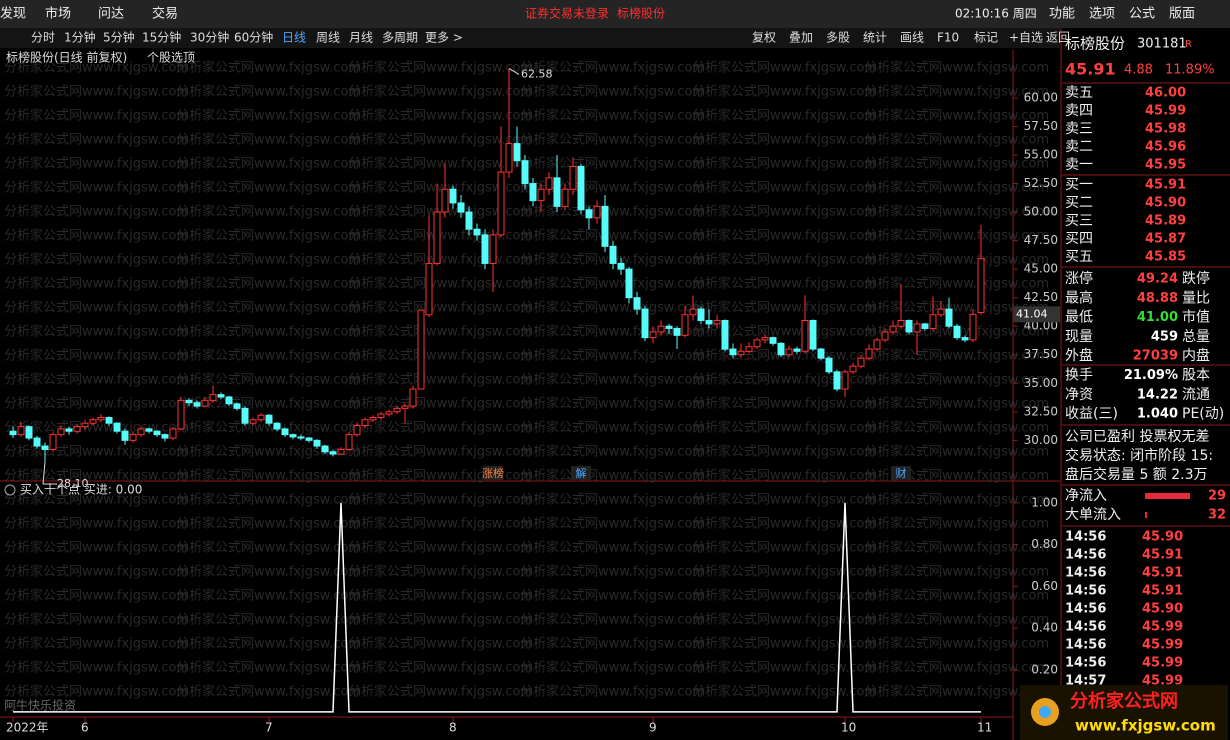 This screenshot has width=1230, height=740. What do you see at coordinates (1165, 111) in the screenshot?
I see `ask-price: 45.99` at bounding box center [1165, 111].